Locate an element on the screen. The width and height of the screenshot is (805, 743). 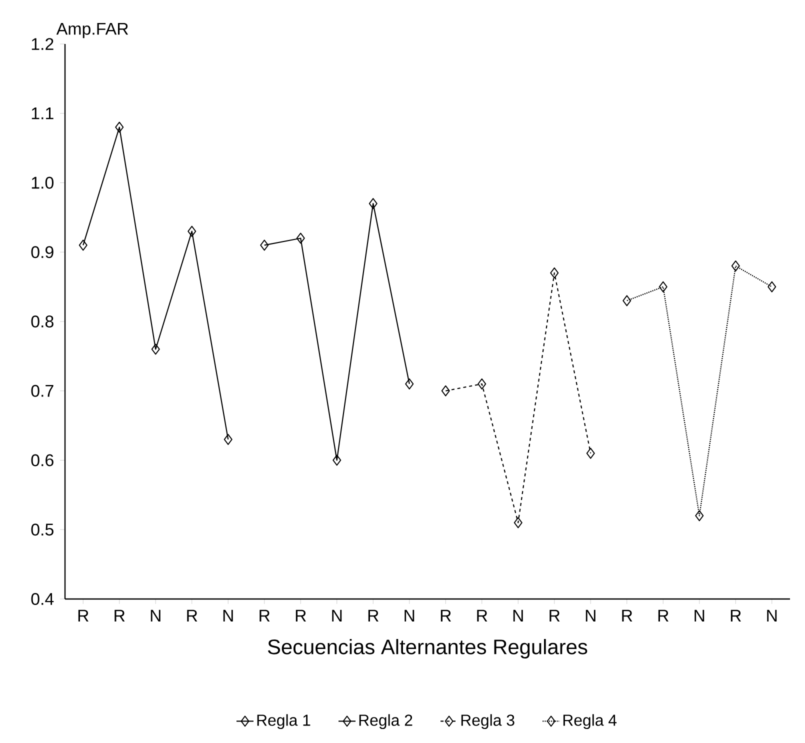
y-tick-label: 0.8 is located at coordinates (42, 321).